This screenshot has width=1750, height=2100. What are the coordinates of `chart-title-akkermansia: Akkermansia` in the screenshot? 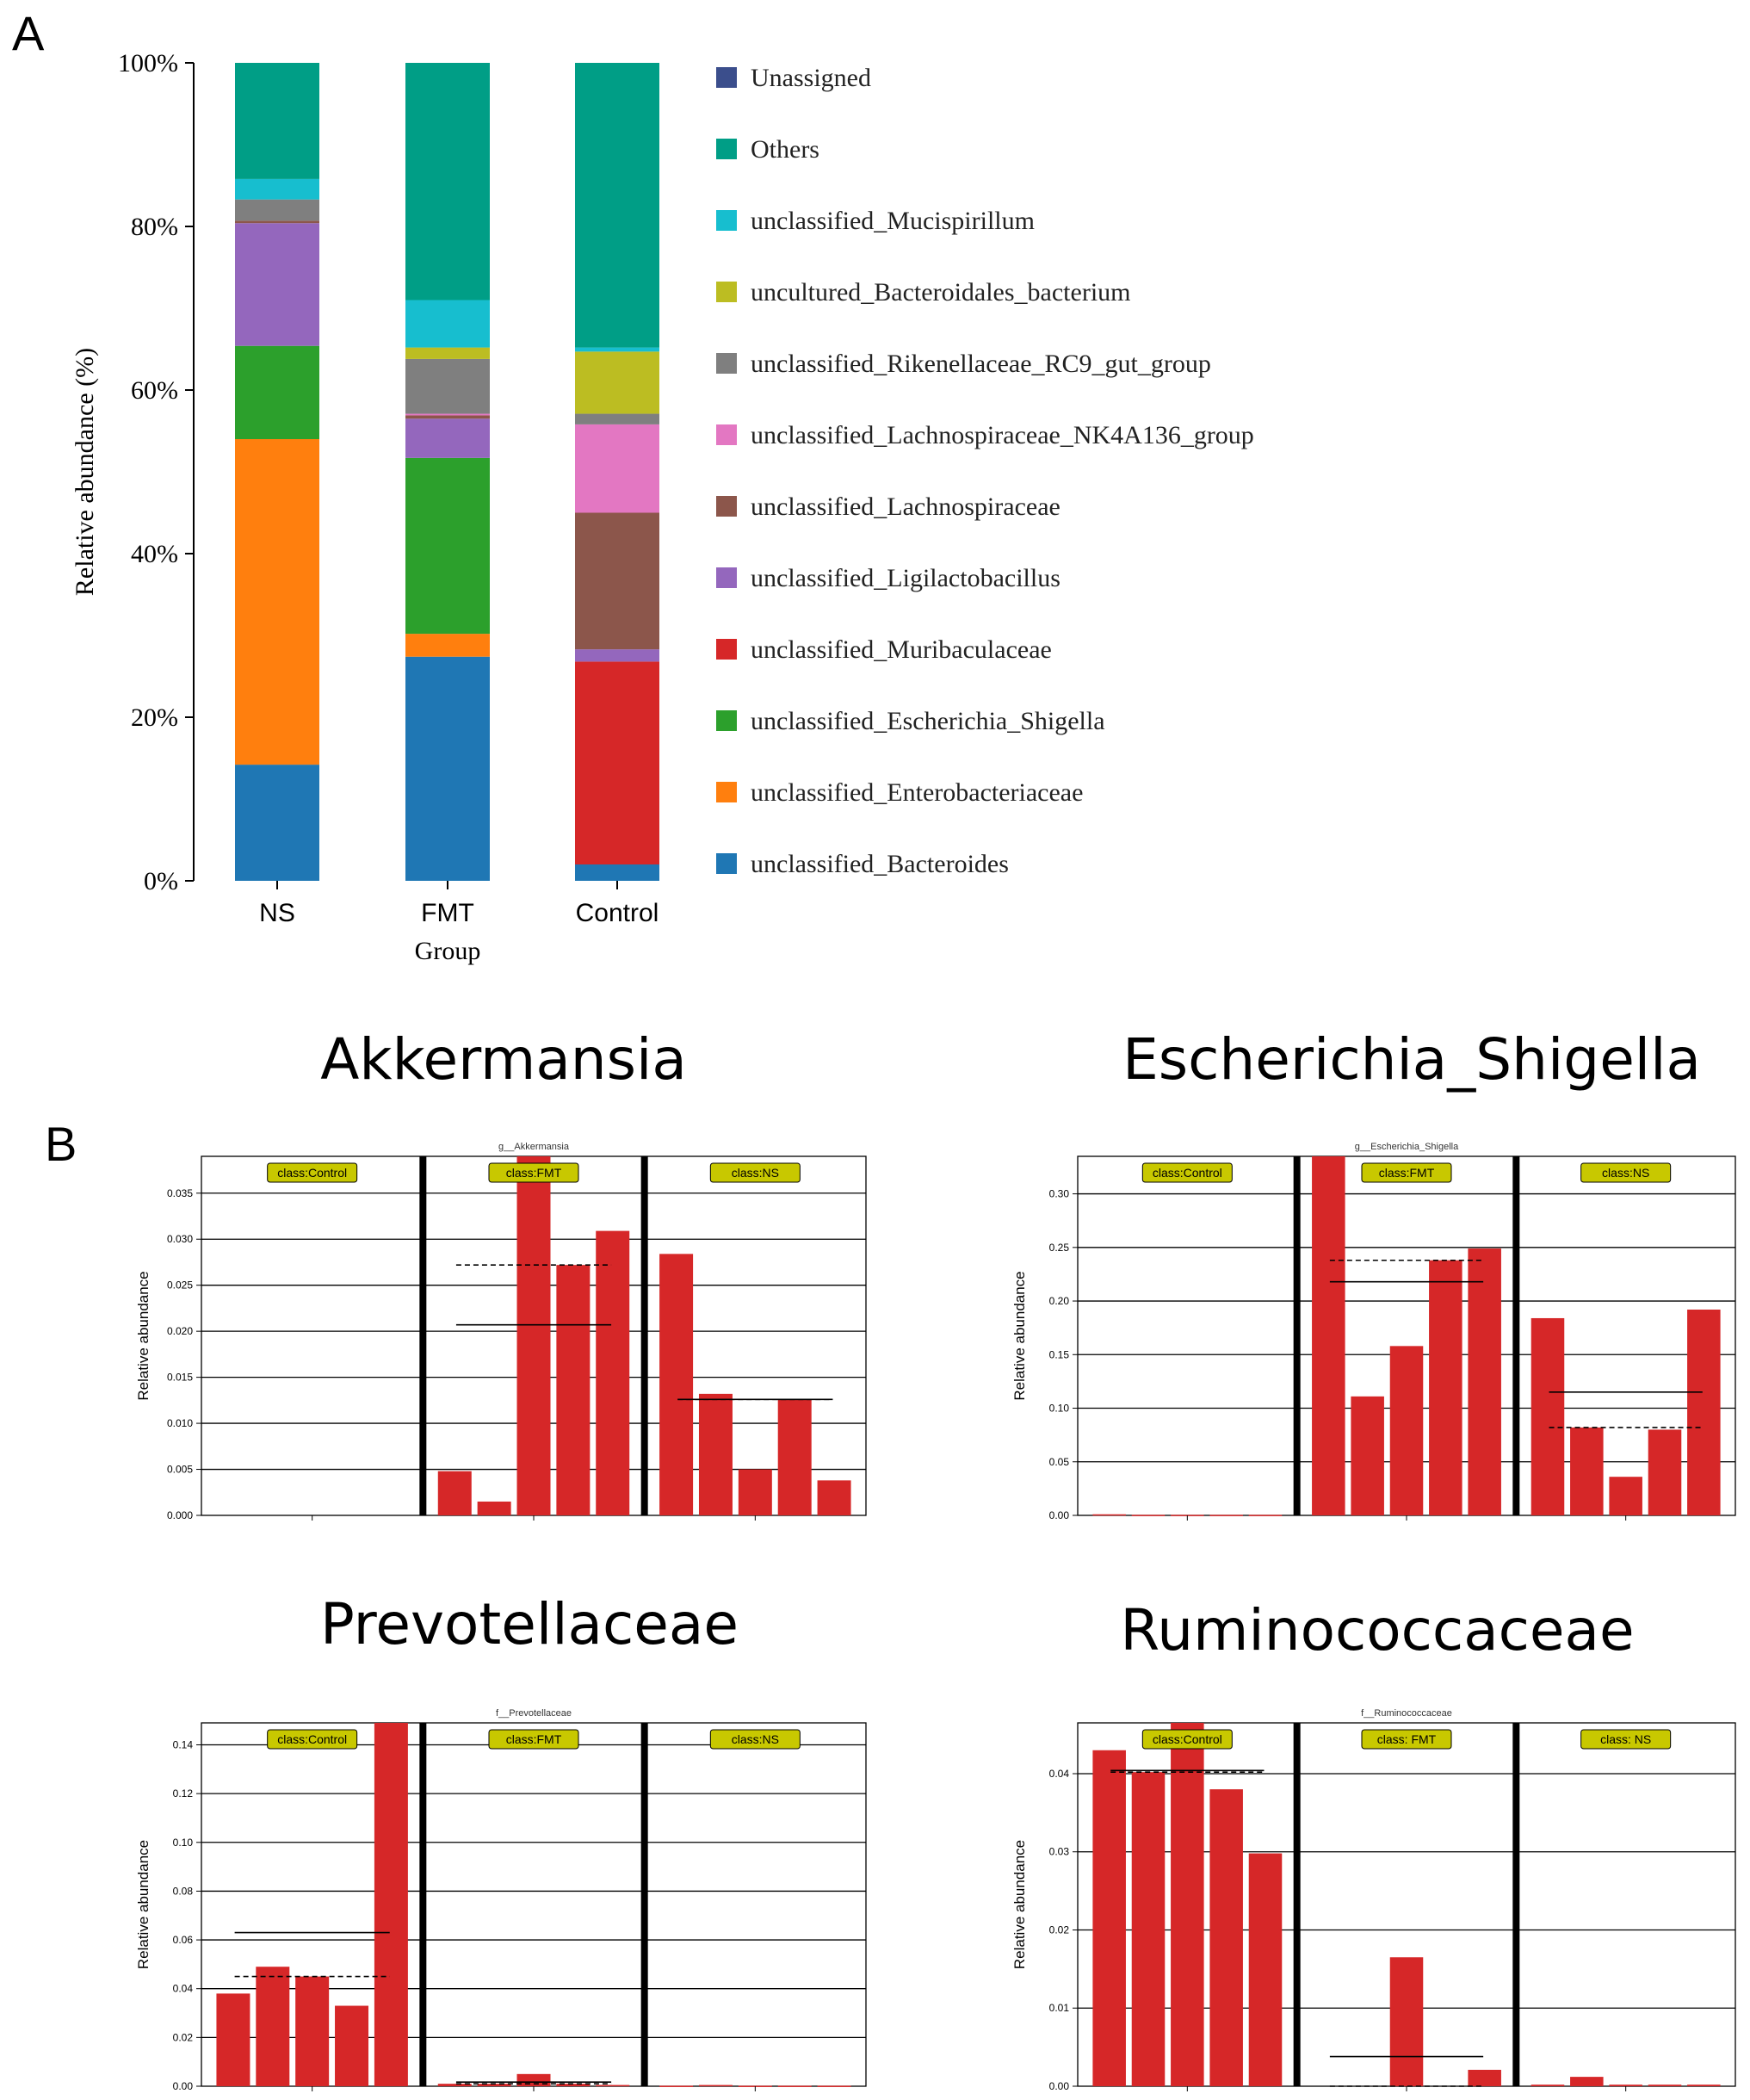 It's located at (503, 1060).